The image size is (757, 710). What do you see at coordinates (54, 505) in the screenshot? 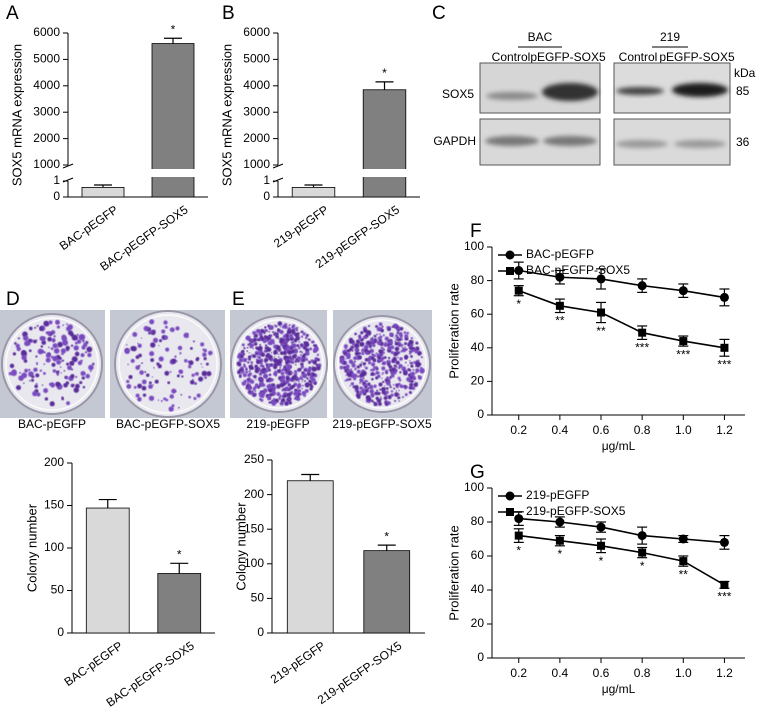
I see `y-tick-label: 150` at bounding box center [54, 505].